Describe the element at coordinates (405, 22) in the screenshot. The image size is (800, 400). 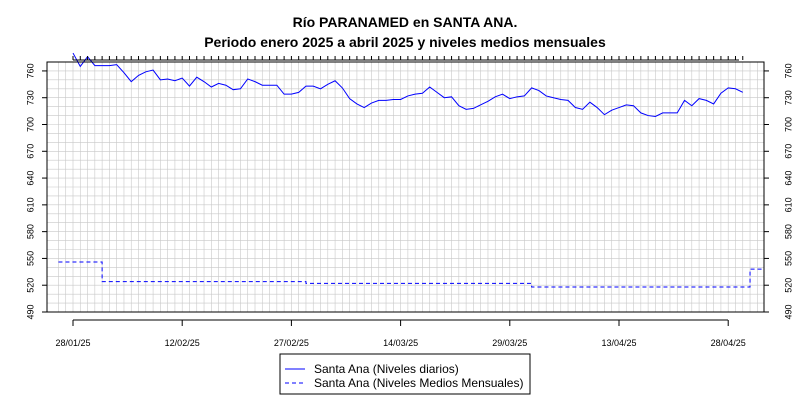
I see `chart-title: Río PARANAMED en SANTA ANA.` at that location.